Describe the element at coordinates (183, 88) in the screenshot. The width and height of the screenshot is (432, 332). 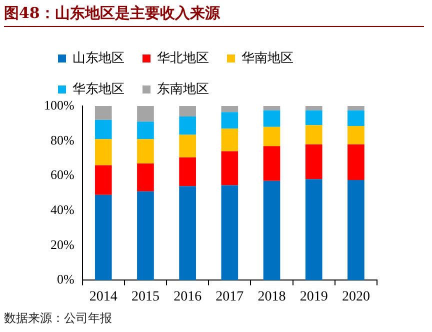
I see `legend-label: 东南地区` at that location.